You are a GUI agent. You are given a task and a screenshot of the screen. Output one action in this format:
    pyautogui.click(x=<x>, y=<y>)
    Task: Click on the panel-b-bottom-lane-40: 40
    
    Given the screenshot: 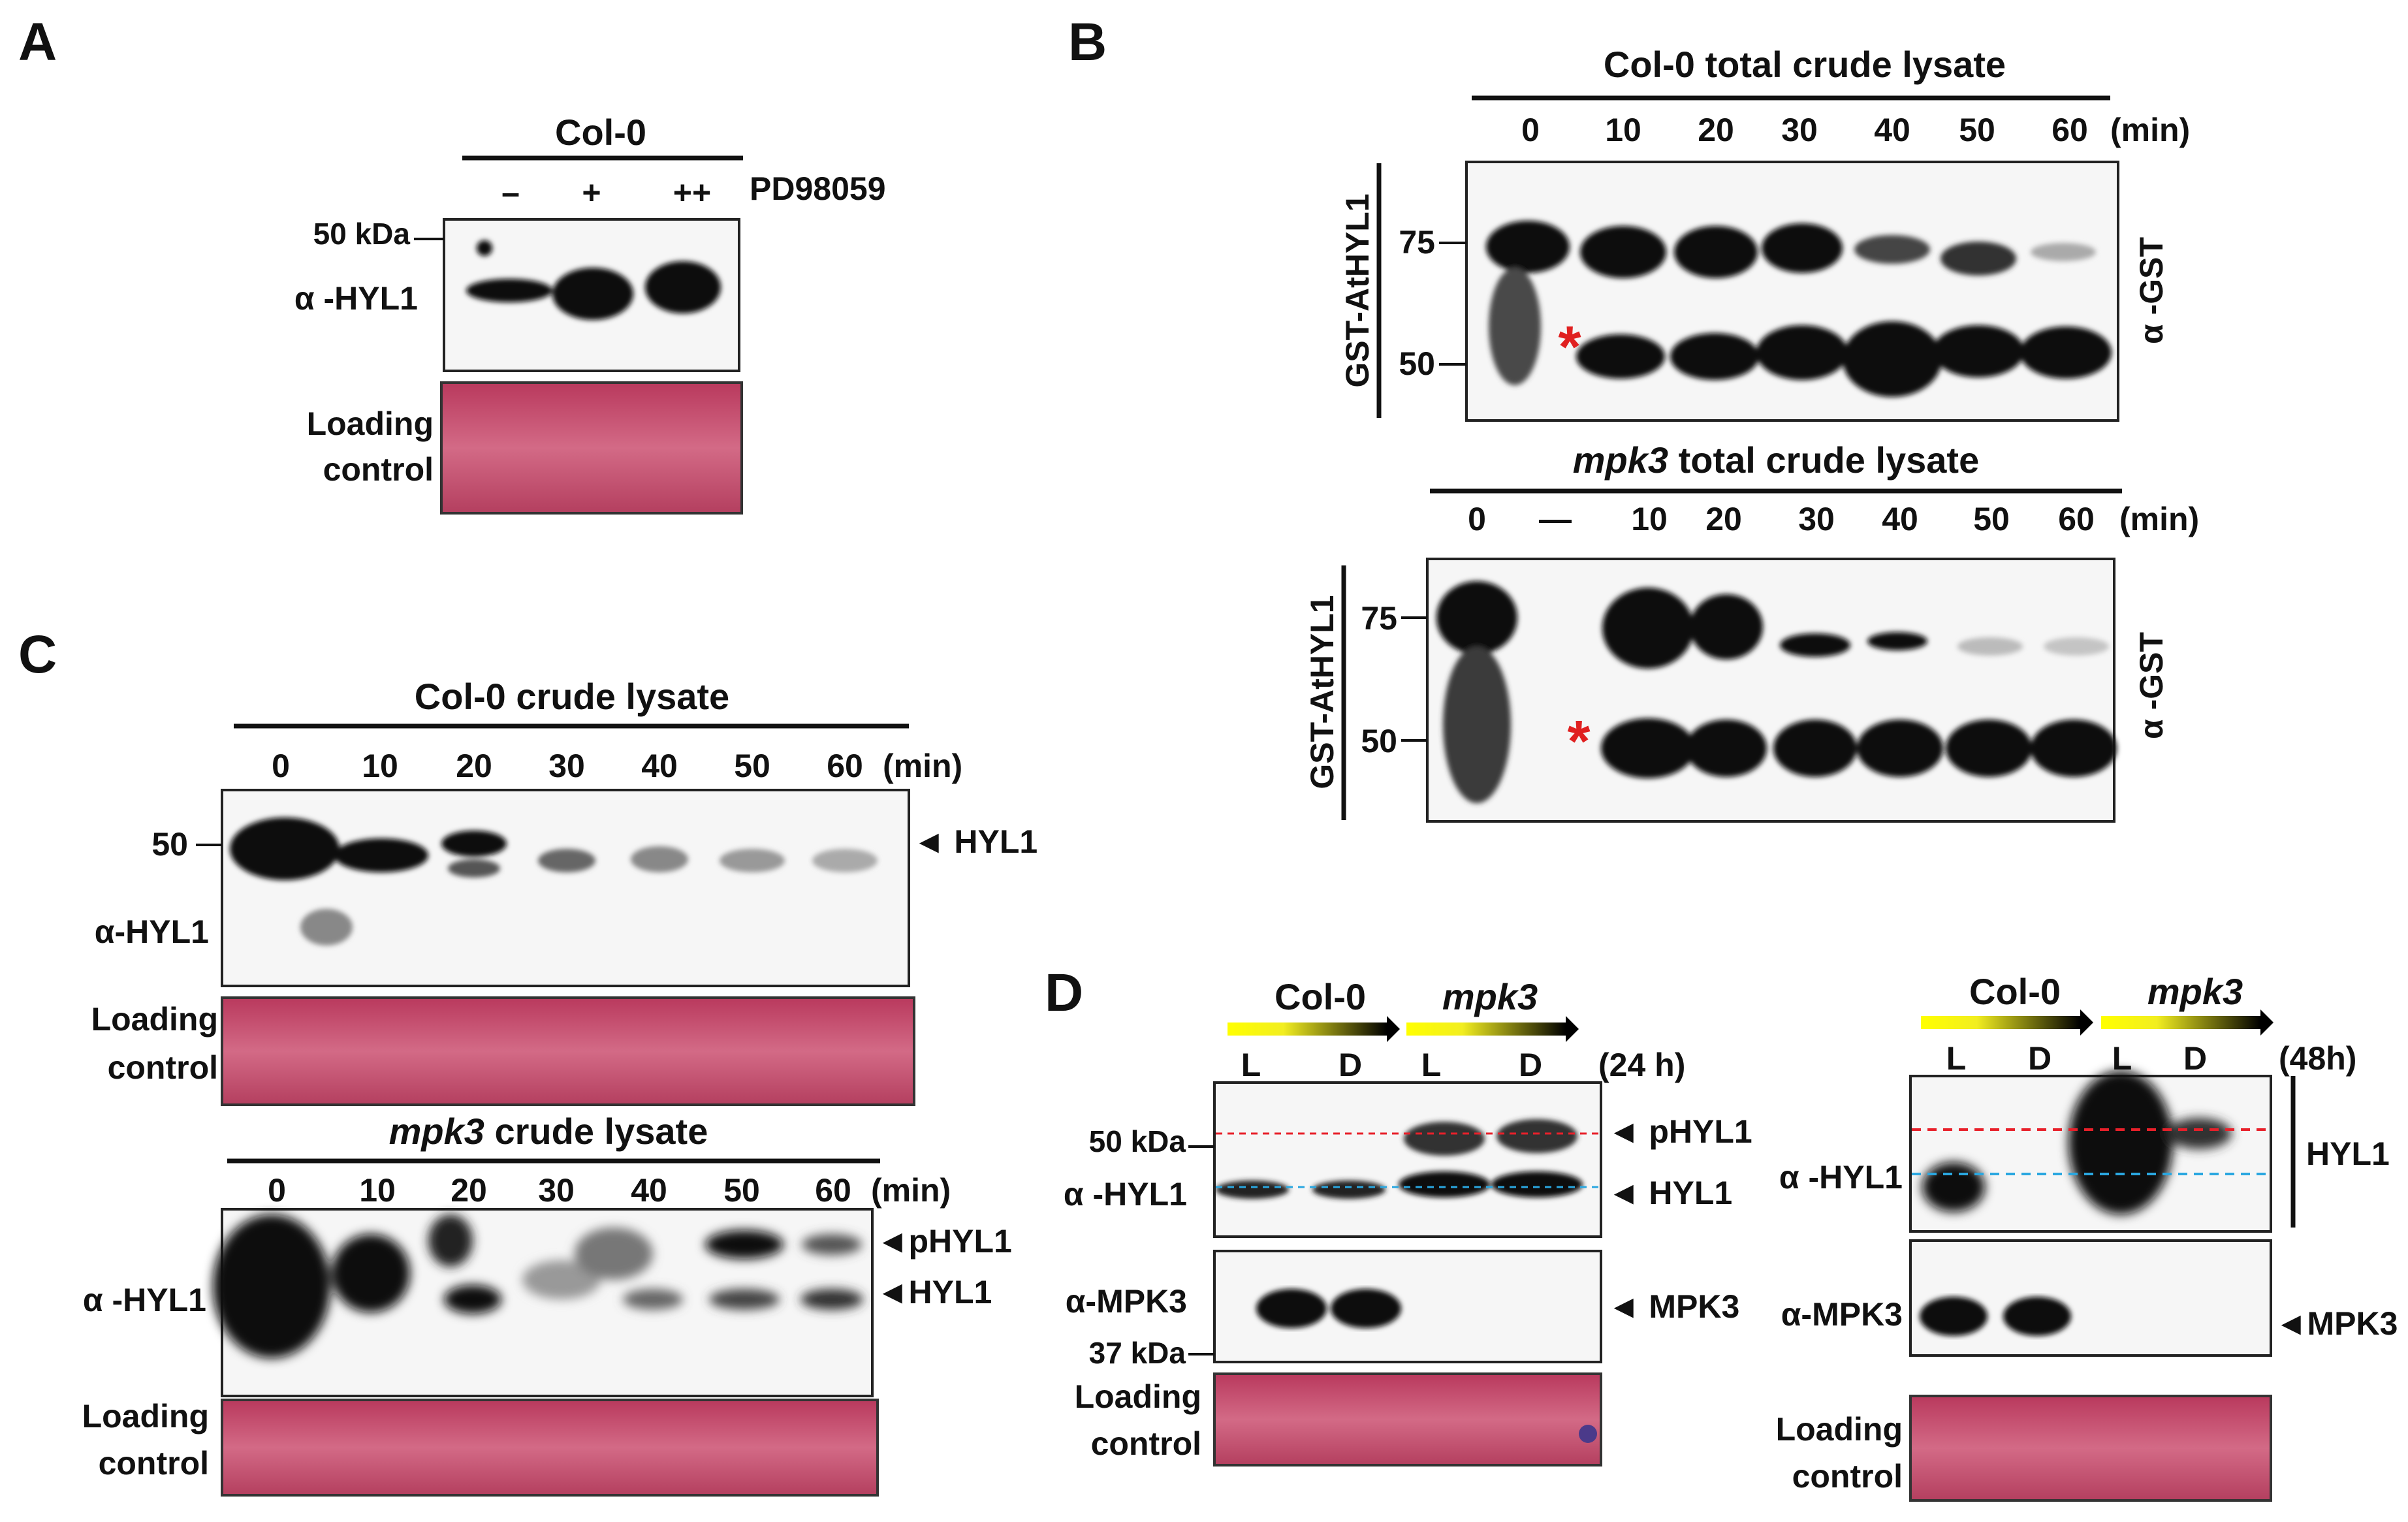 What is the action you would take?
    pyautogui.click(x=1900, y=519)
    